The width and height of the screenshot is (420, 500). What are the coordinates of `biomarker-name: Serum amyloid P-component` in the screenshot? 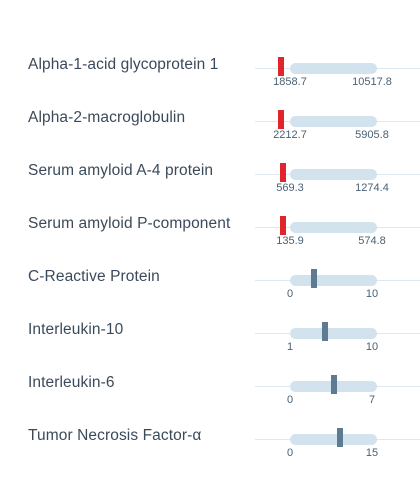 It's located at (129, 223).